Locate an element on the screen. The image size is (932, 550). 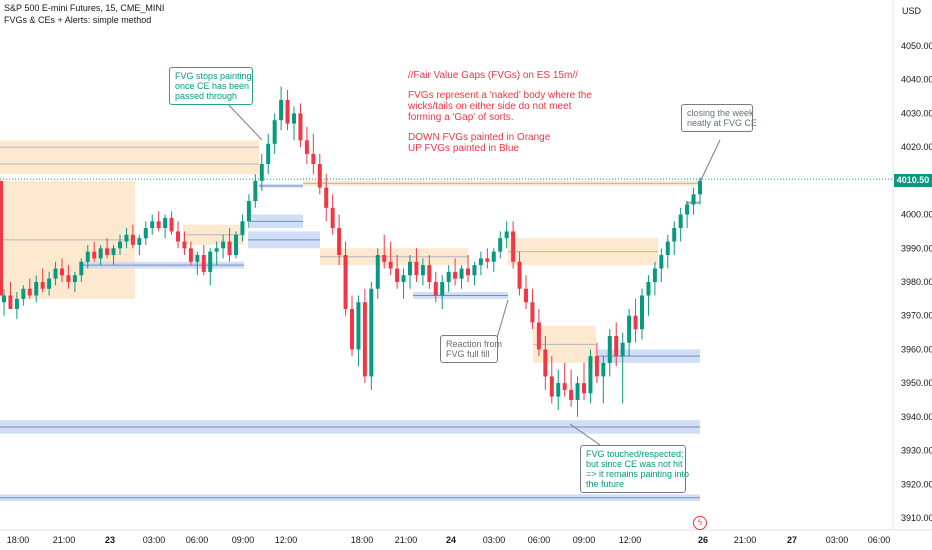
lightning-icon: ϟ is located at coordinates (700, 523).